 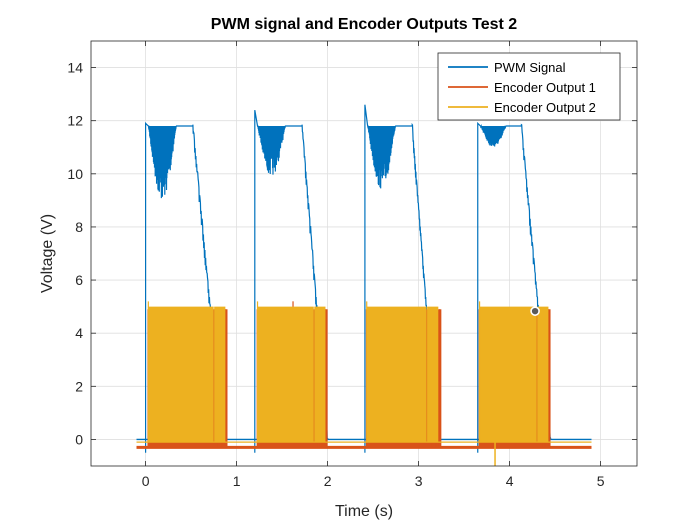 What do you see at coordinates (75, 174) in the screenshot?
I see `y-tick-label: 10` at bounding box center [75, 174].